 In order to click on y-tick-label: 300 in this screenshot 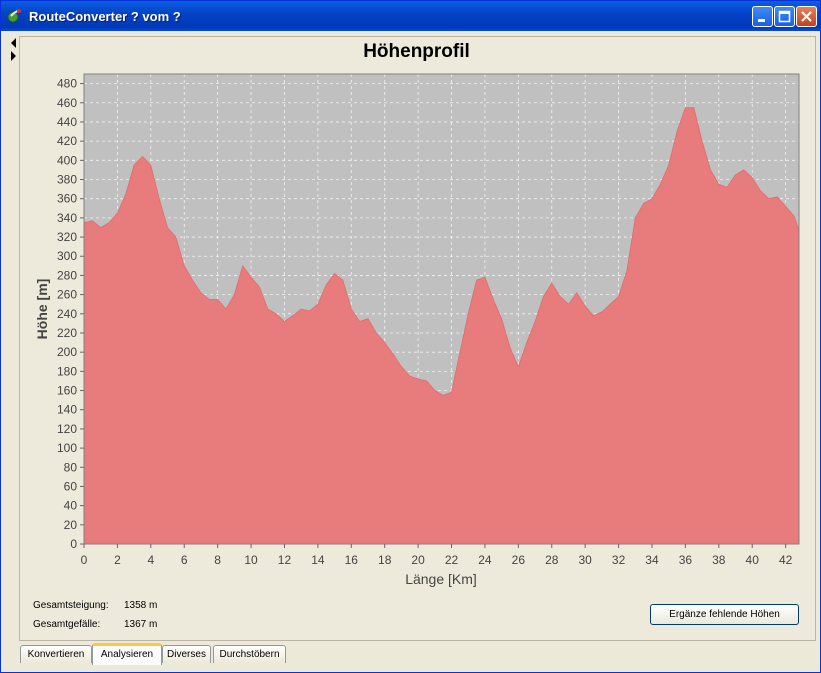, I will do `click(67, 256)`.